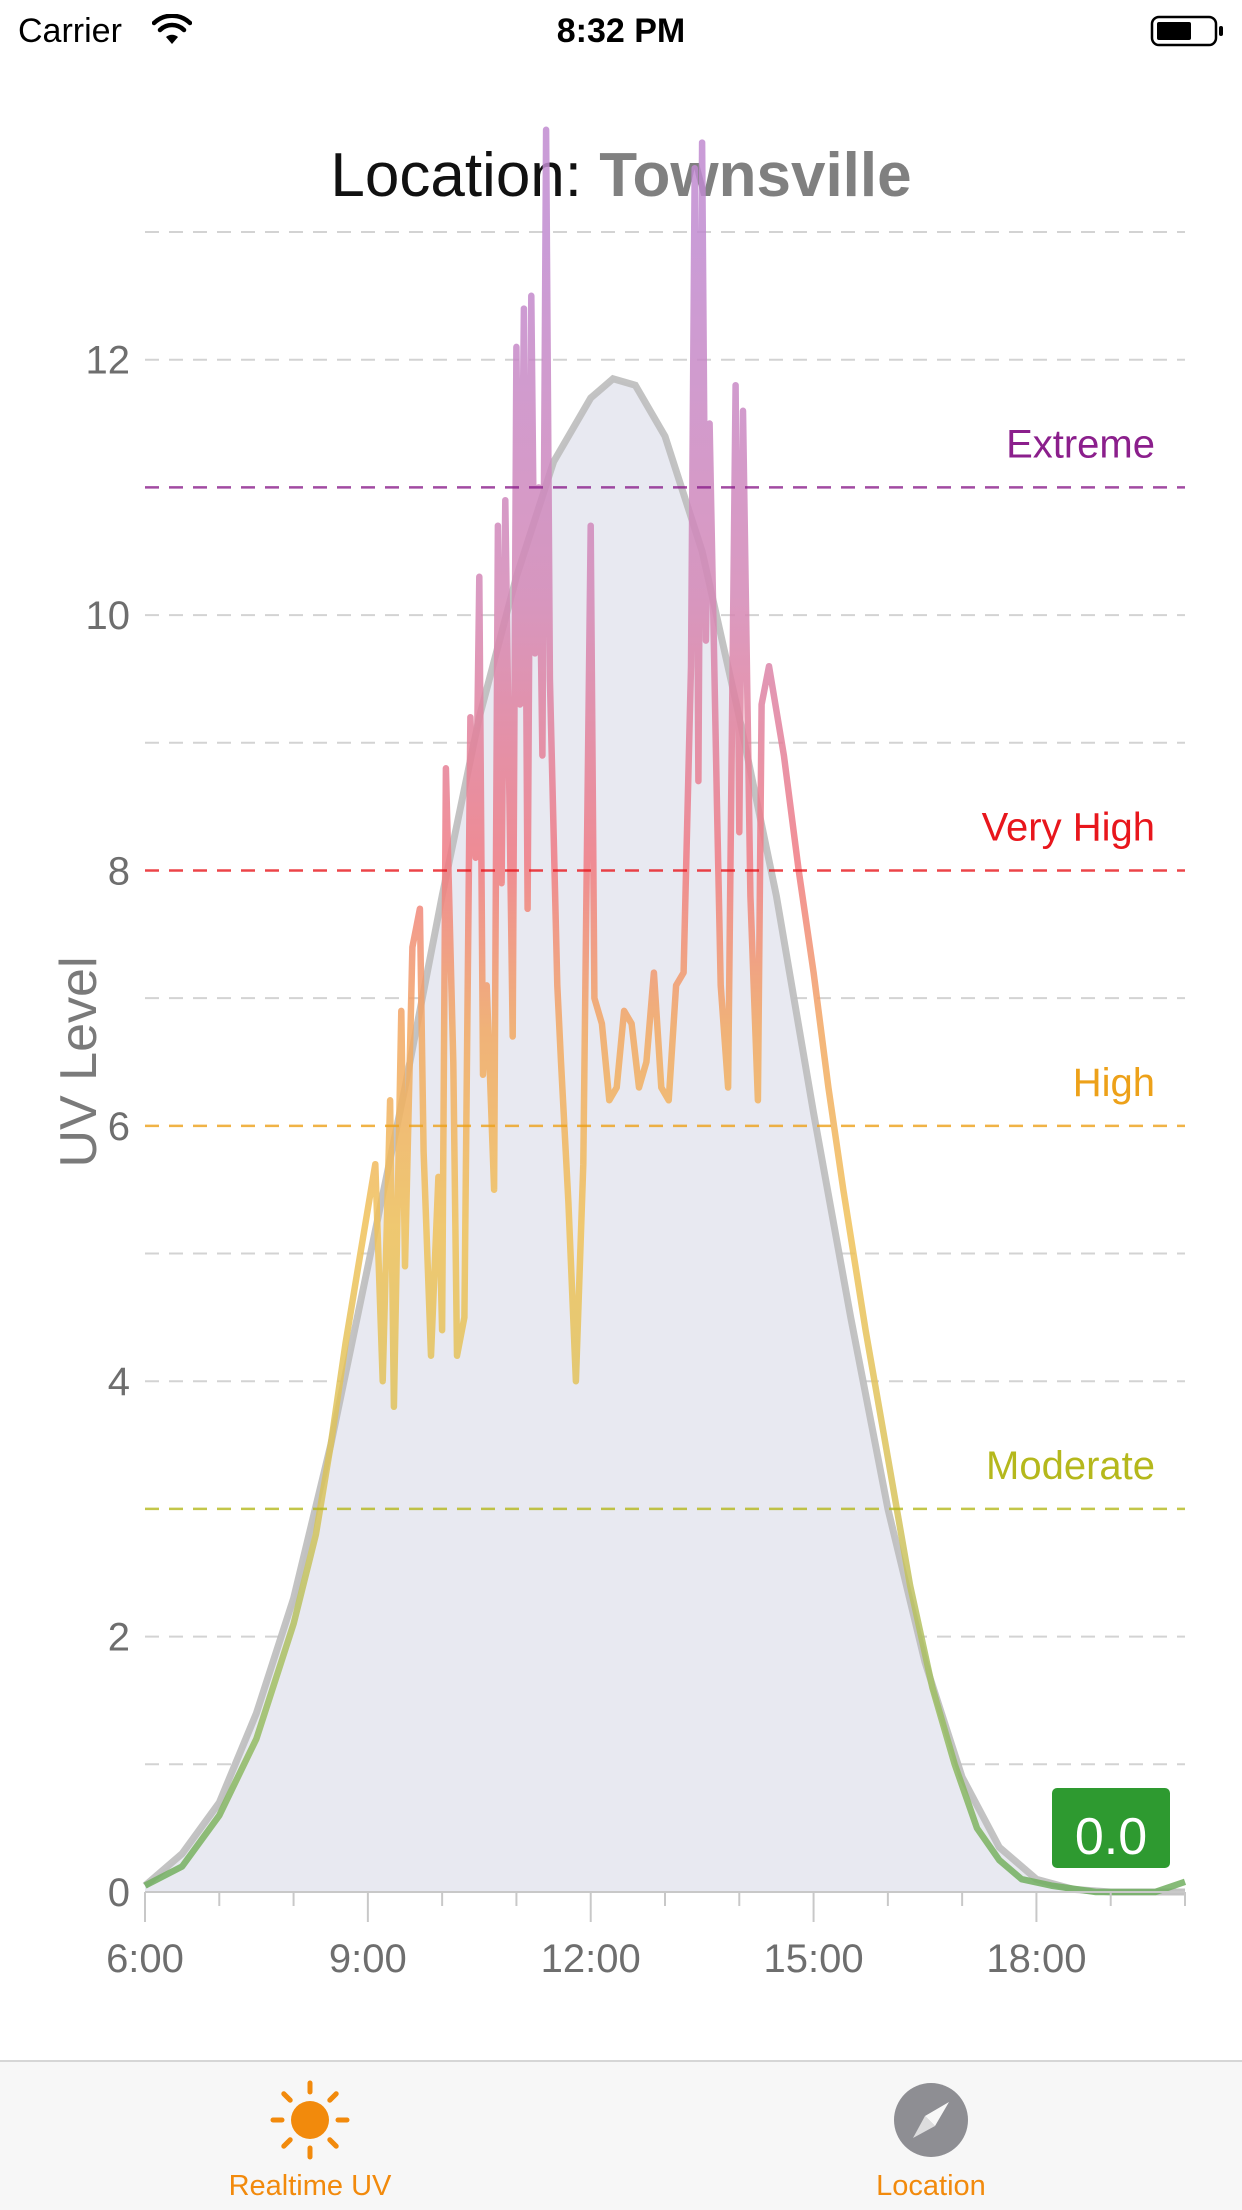 The image size is (1242, 2210). What do you see at coordinates (310, 2120) in the screenshot?
I see `sun-icon` at bounding box center [310, 2120].